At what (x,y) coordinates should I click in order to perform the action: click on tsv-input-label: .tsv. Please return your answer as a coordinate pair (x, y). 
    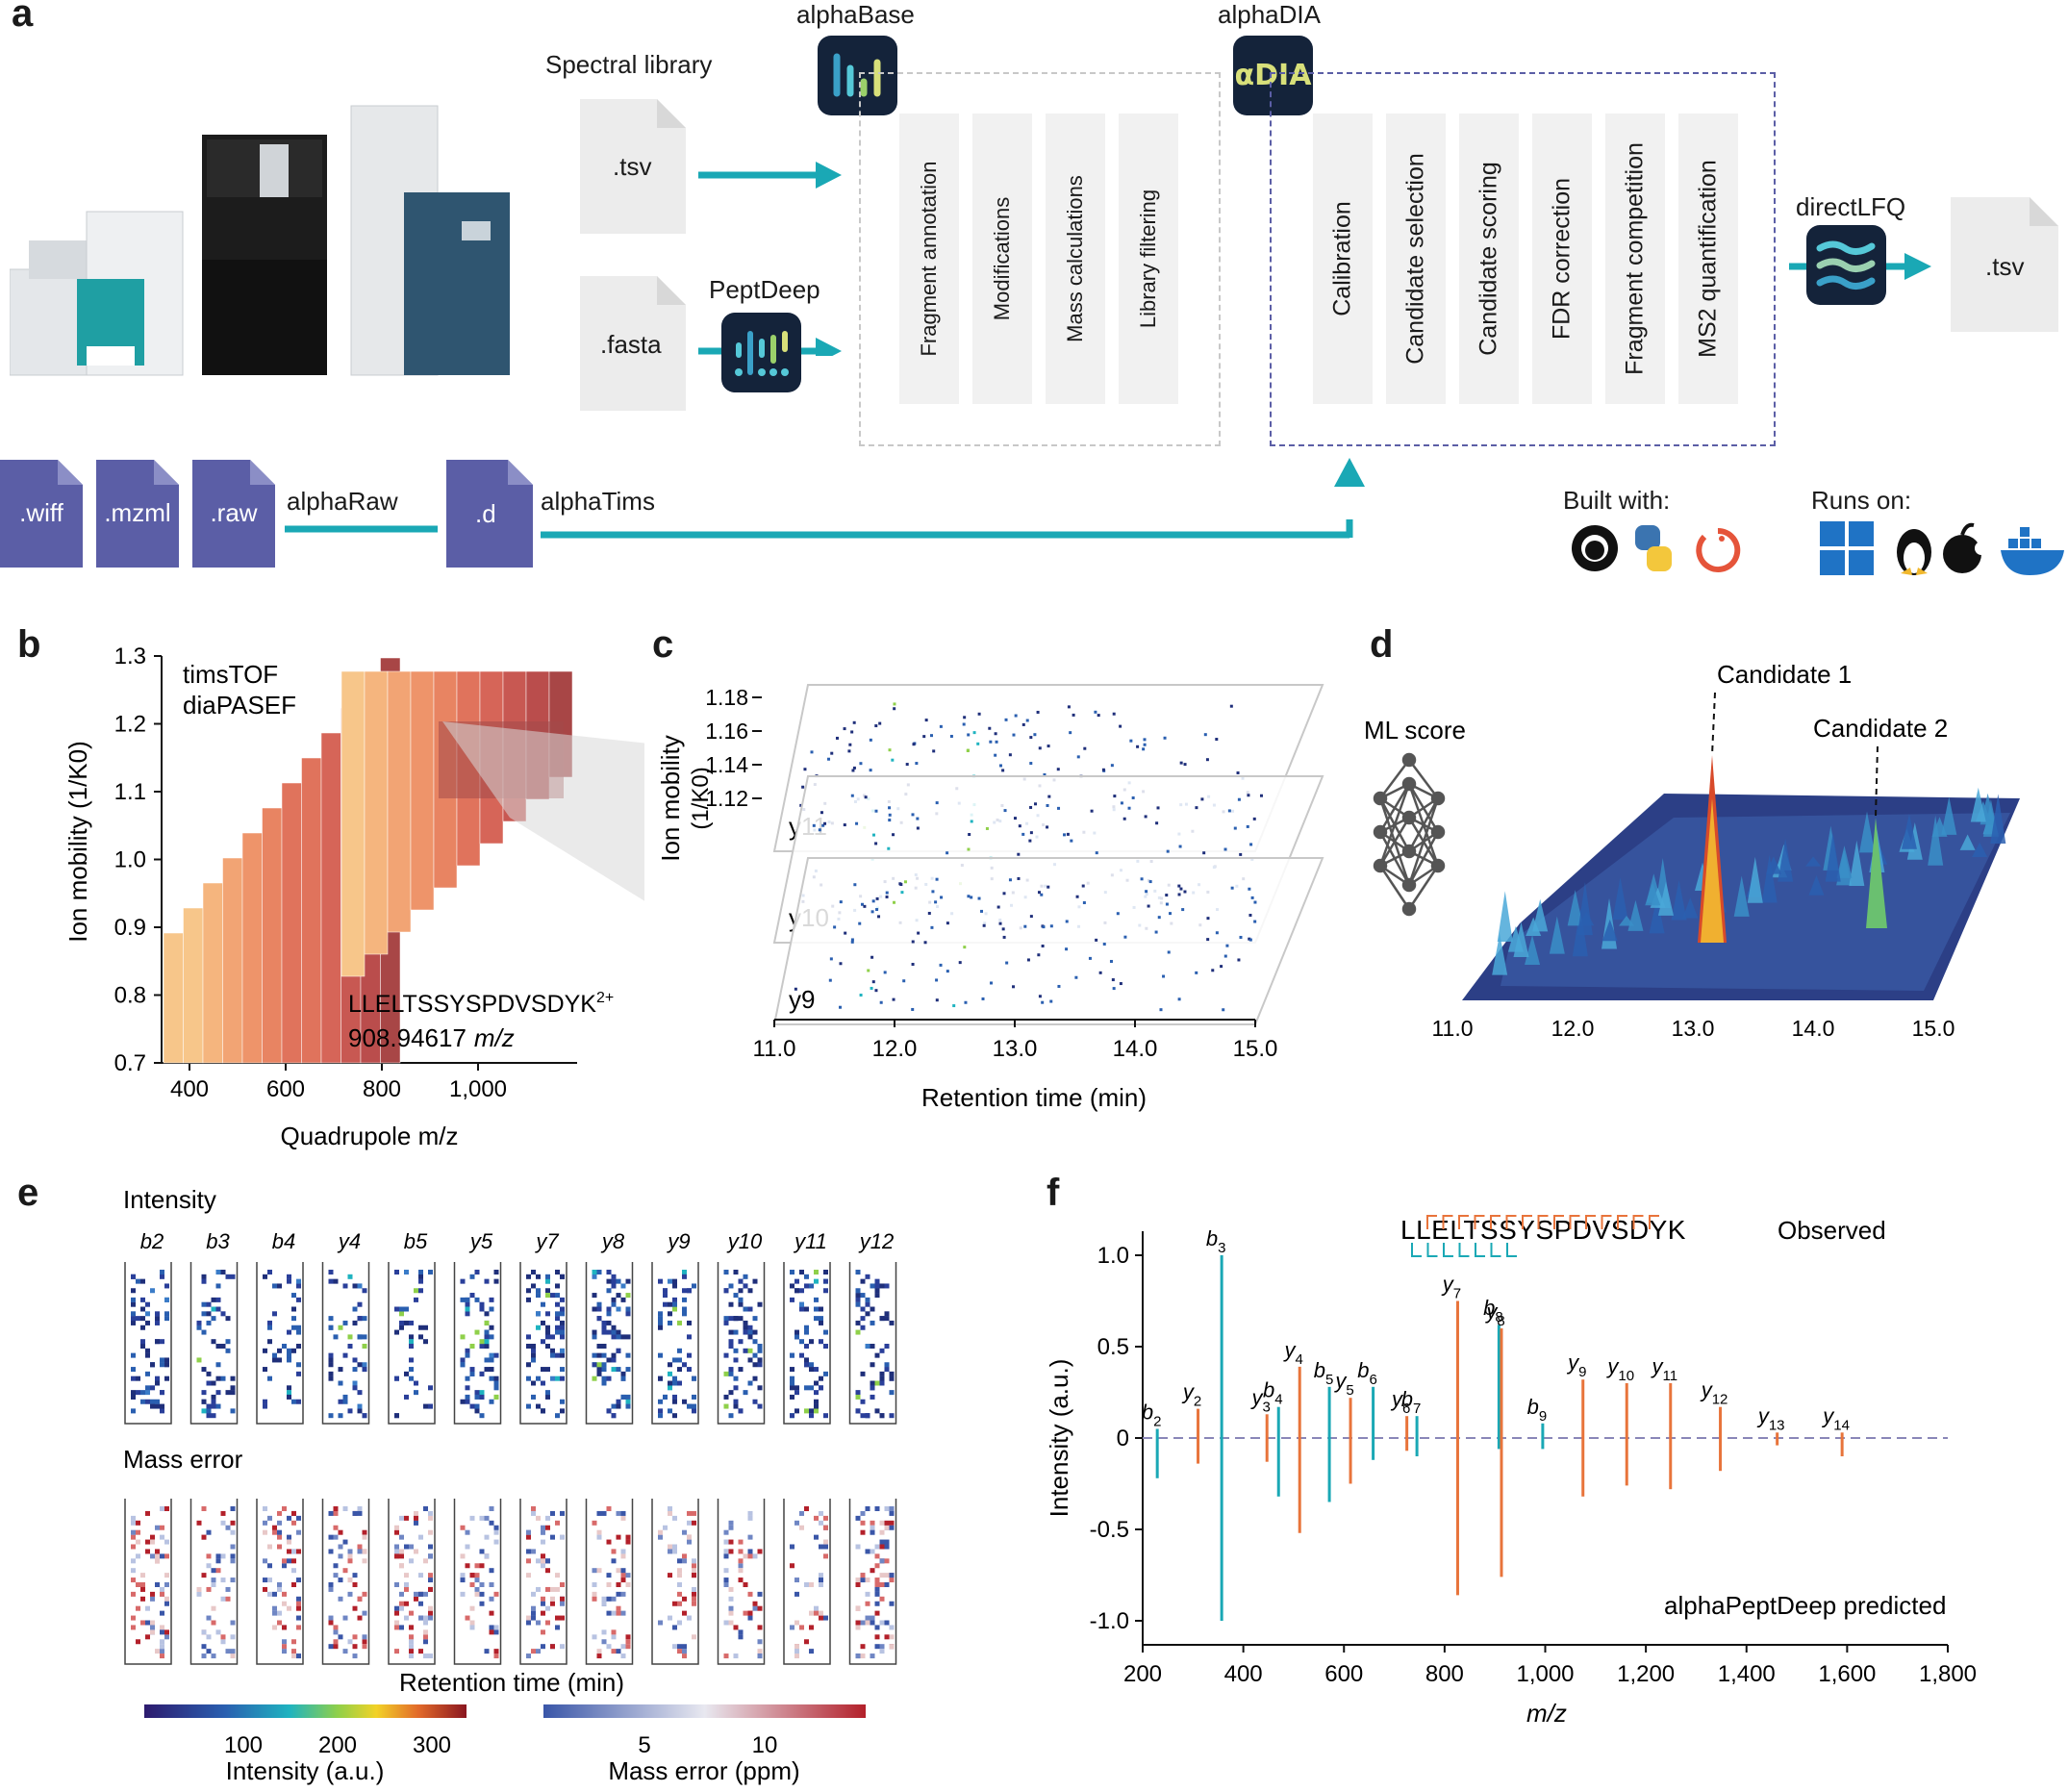
    Looking at the image, I should click on (632, 167).